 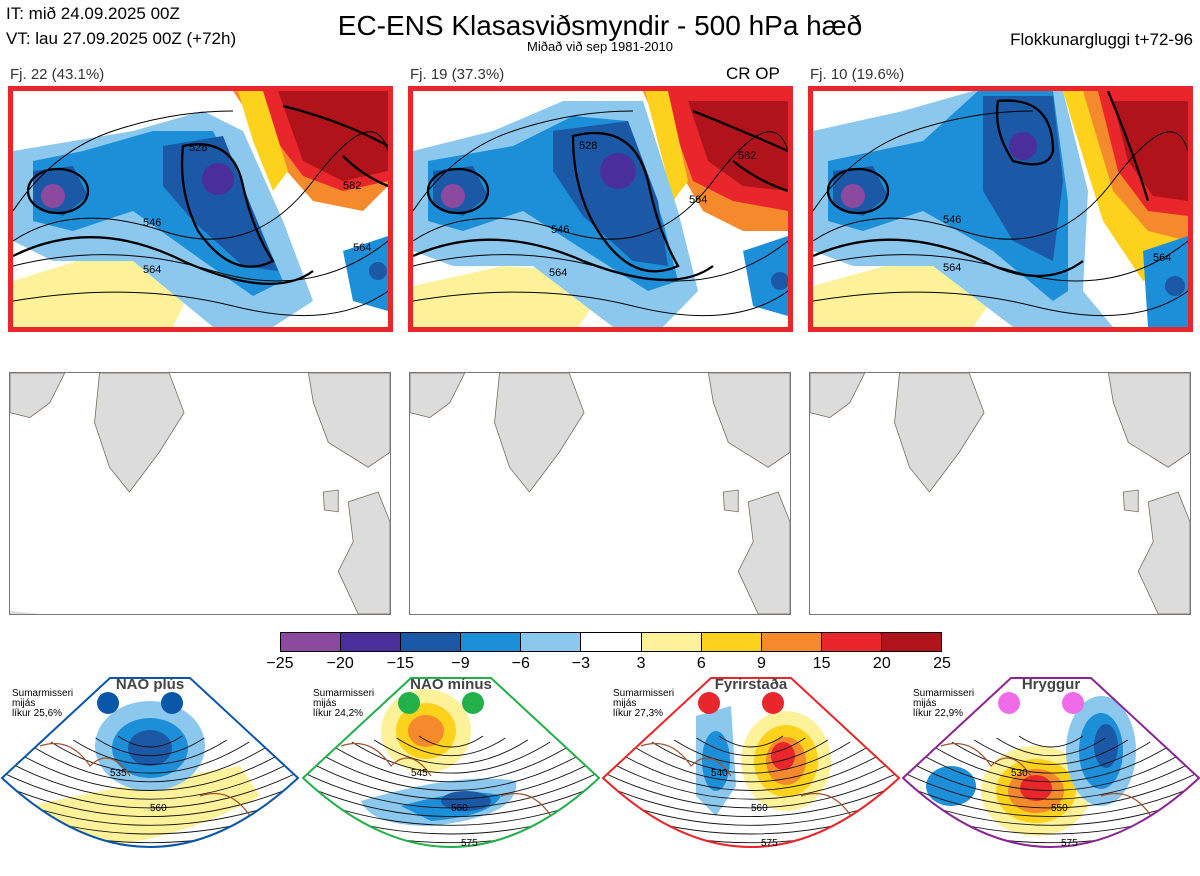 I want to click on init-time: IT: mið 24.09.2025 00Z, so click(x=93, y=13).